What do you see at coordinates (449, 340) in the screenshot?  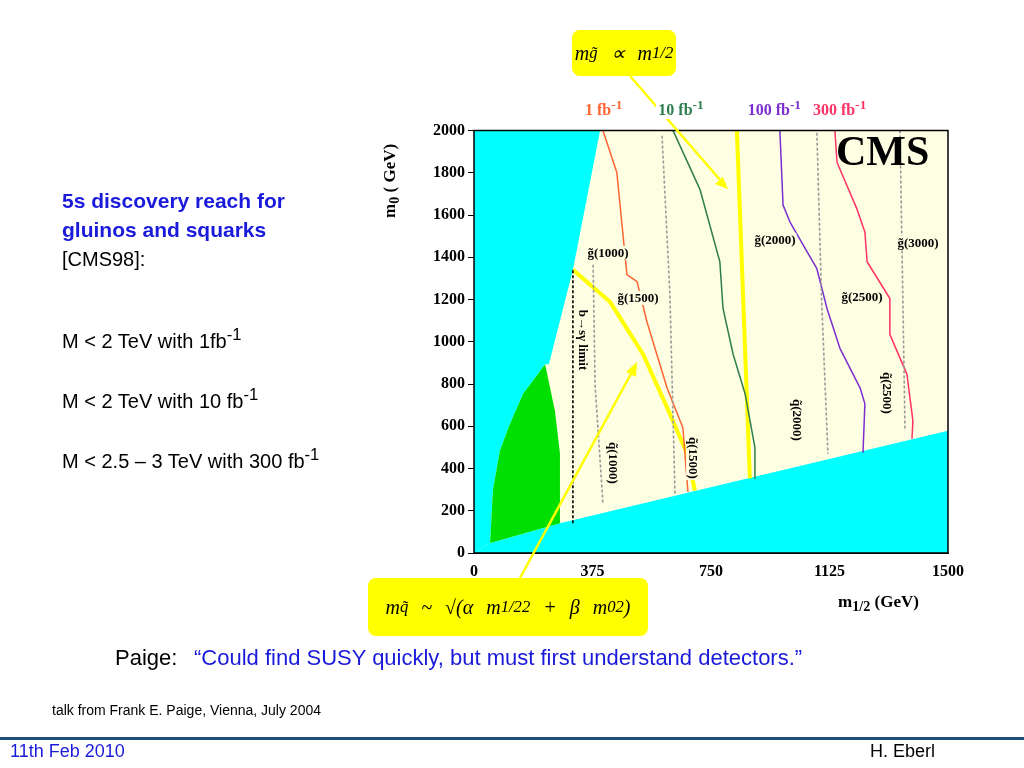 I see `y-tick-label: 1000` at bounding box center [449, 340].